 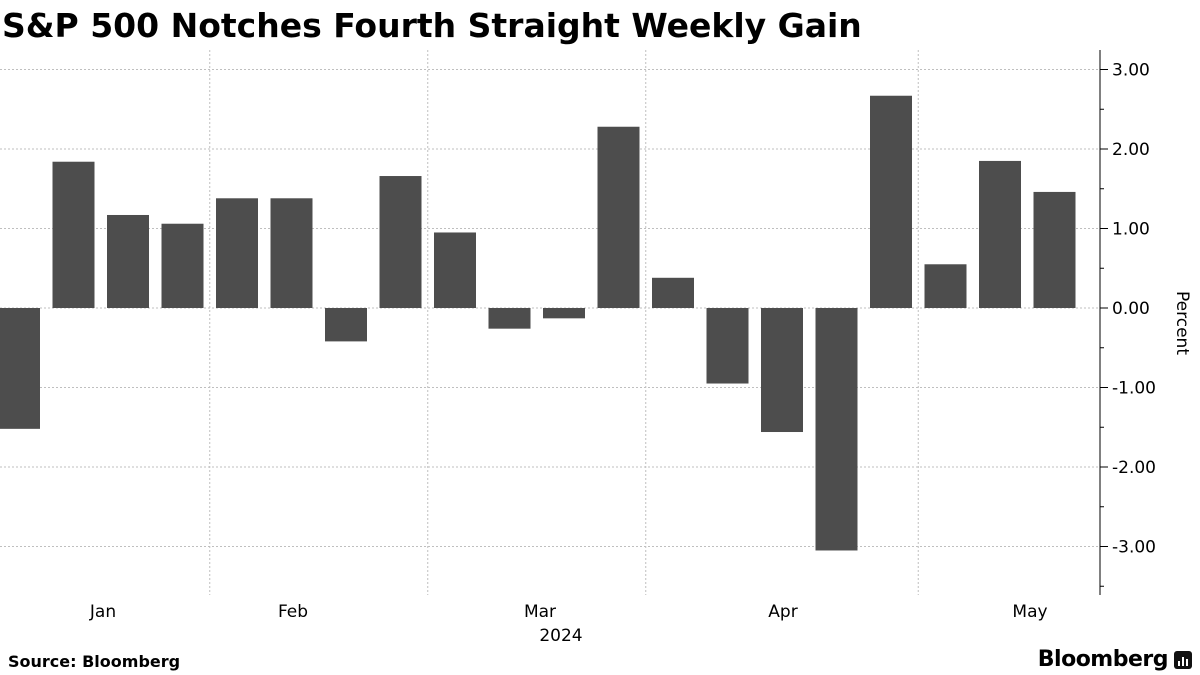 What do you see at coordinates (1131, 71) in the screenshot?
I see `y-tick-label: 3.00` at bounding box center [1131, 71].